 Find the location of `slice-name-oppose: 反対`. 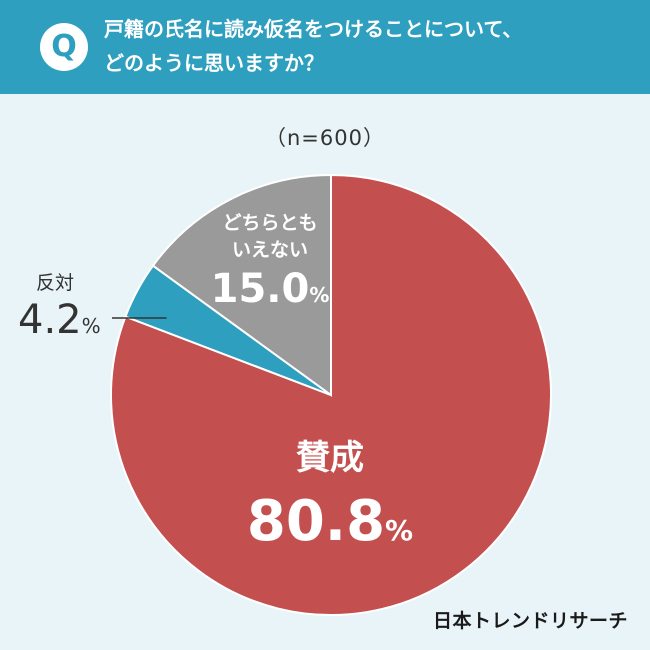

slice-name-oppose: 反対 is located at coordinates (55, 283).